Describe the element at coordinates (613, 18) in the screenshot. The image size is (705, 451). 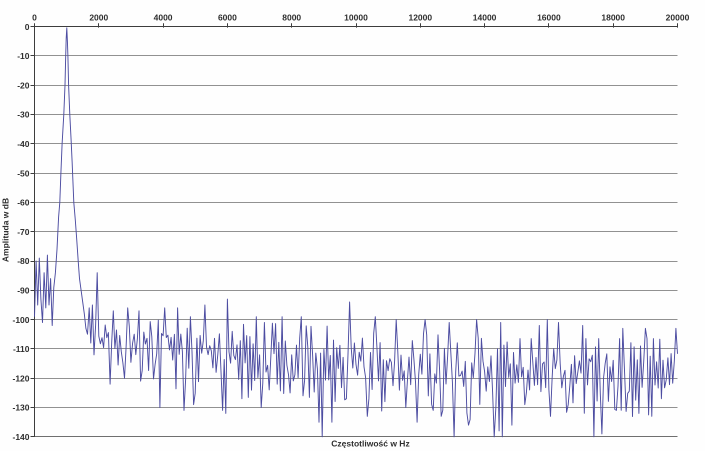
I see `svg-text: 18000` at that location.